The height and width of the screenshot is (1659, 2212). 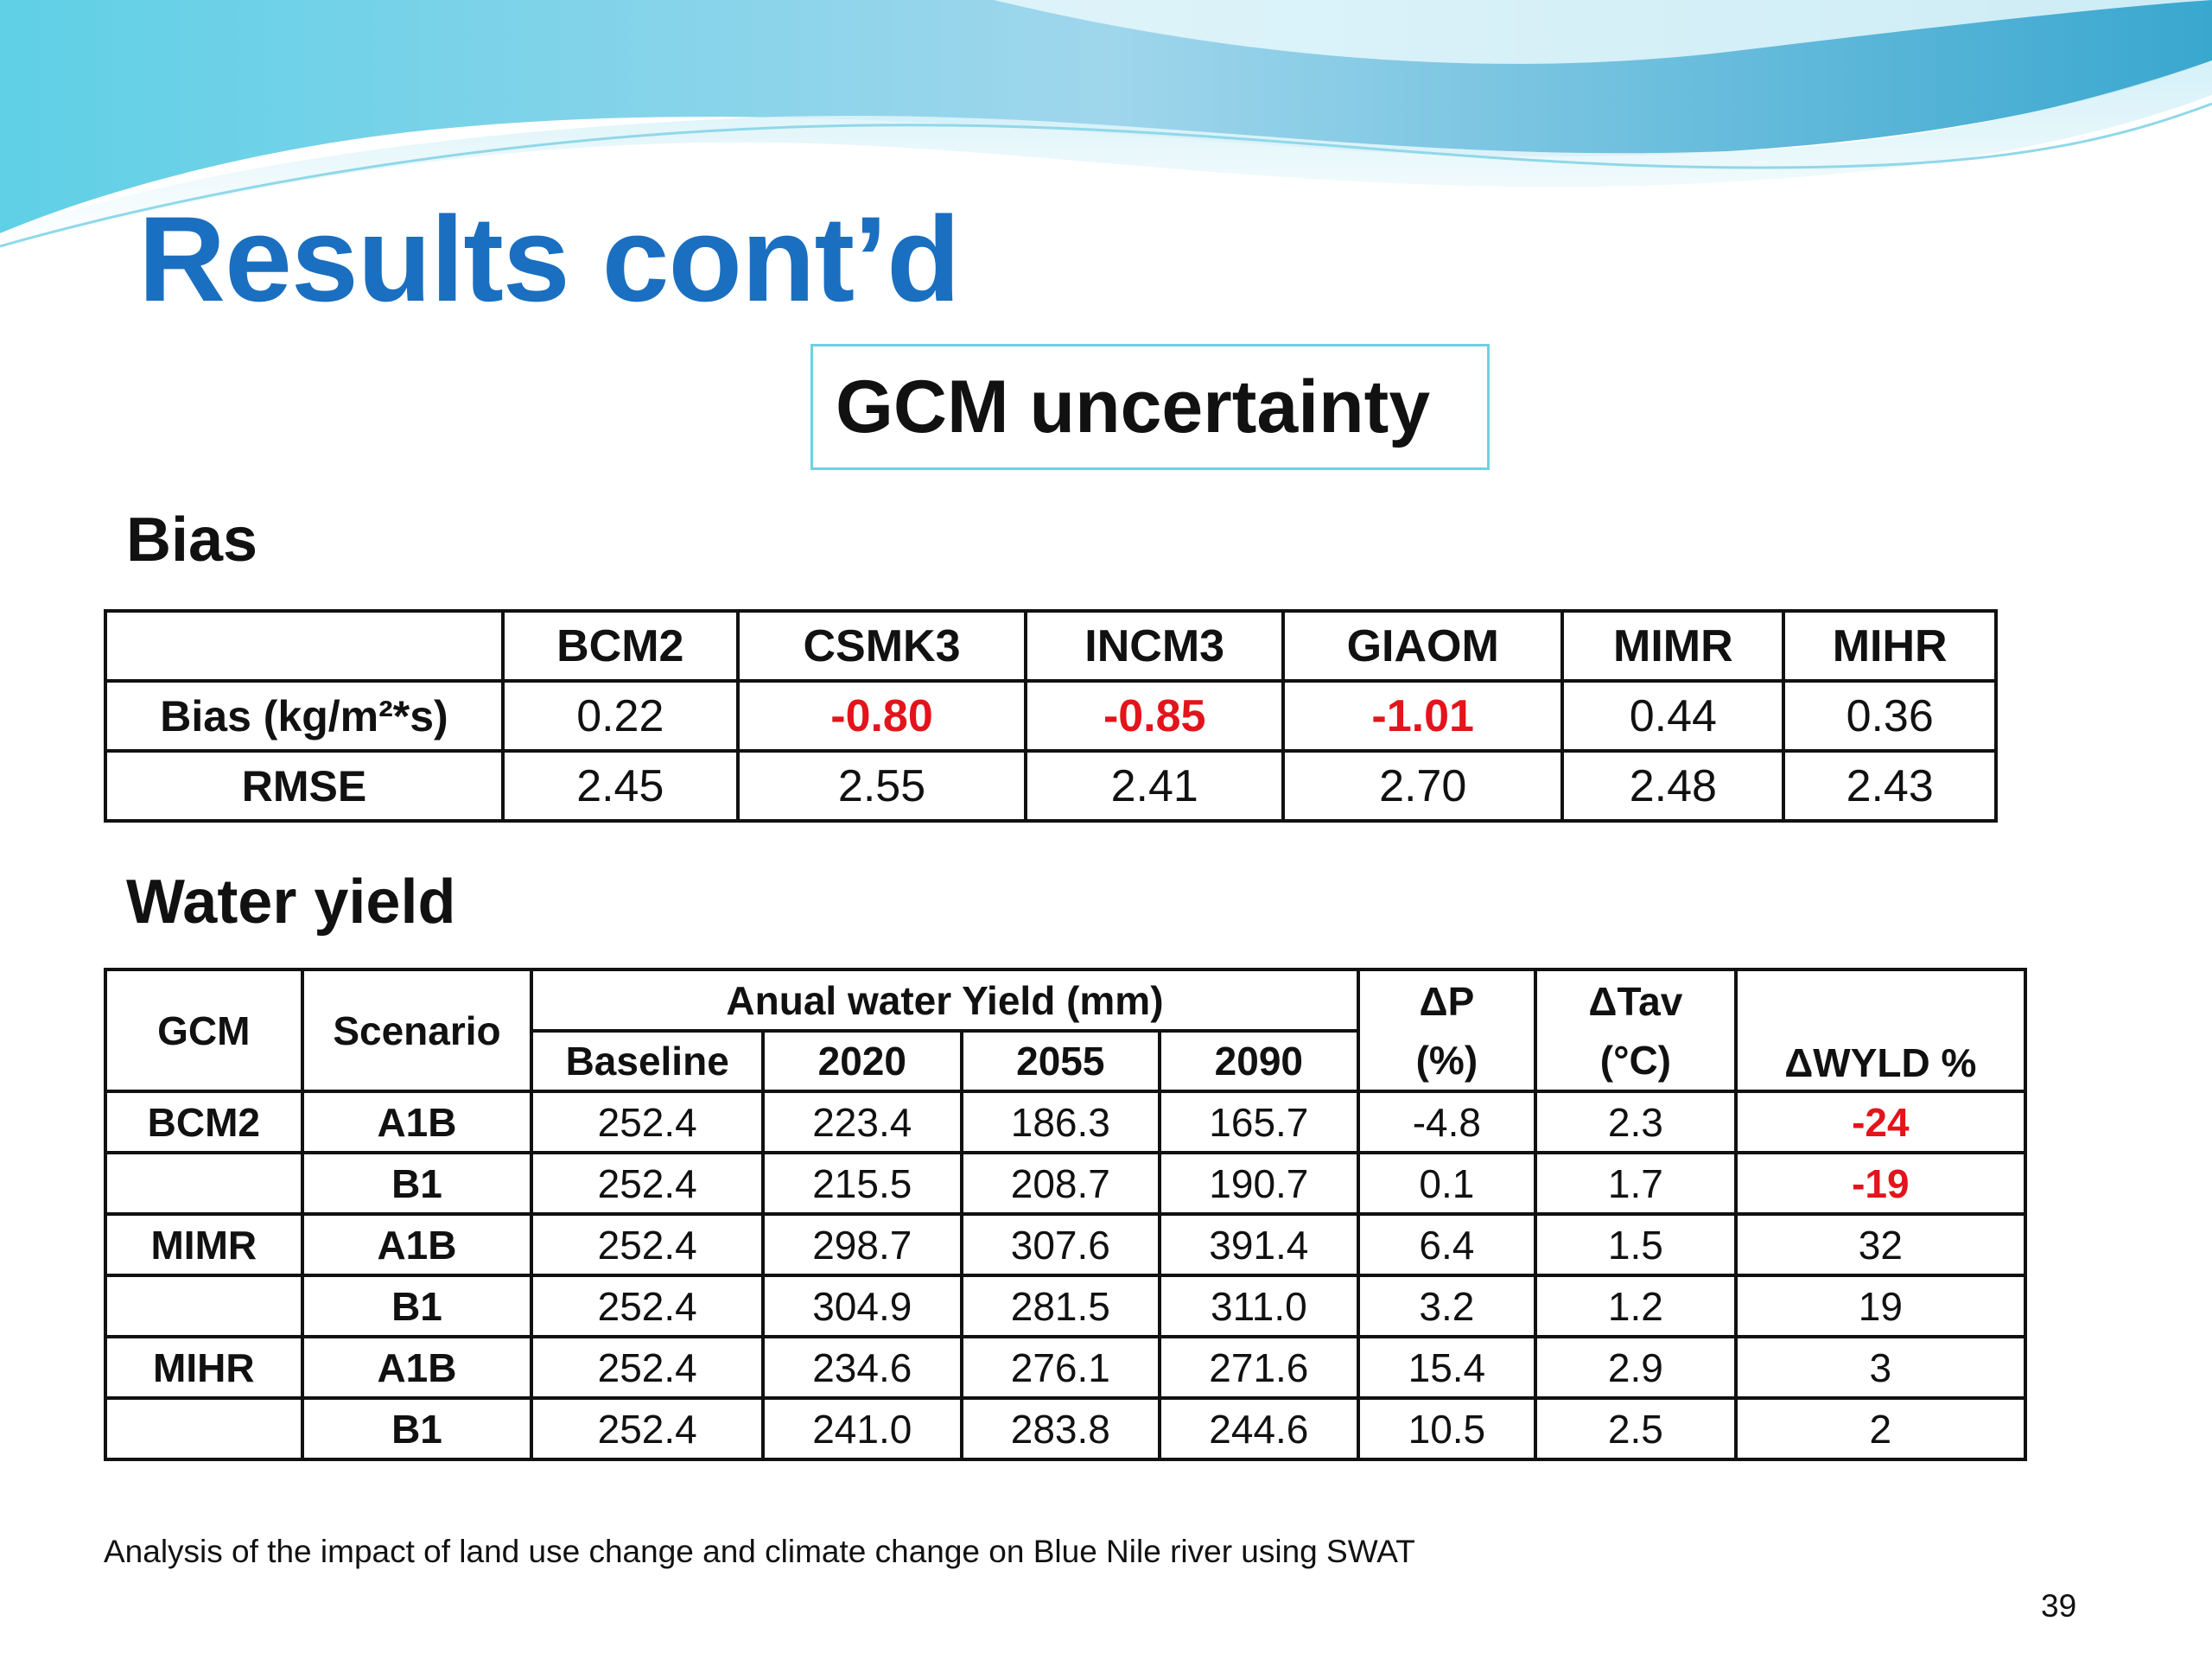 I want to click on bias-col-header-empty, so click(x=304, y=646).